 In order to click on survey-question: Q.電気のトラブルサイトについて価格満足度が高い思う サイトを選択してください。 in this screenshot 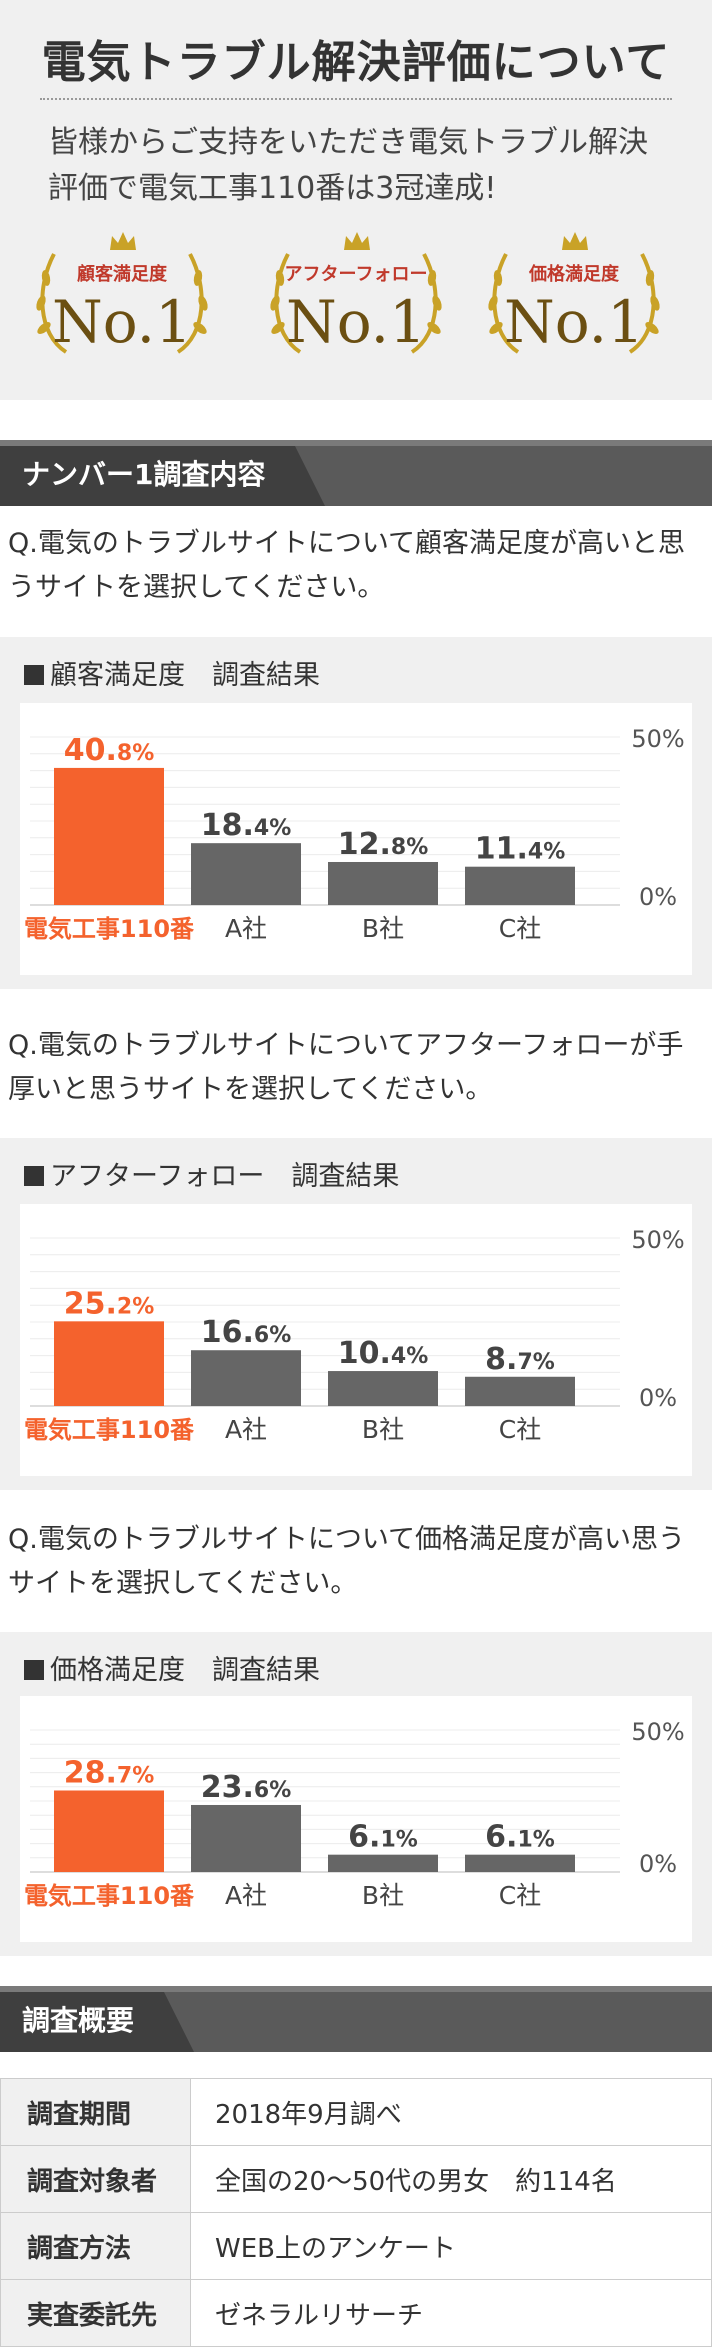, I will do `click(358, 1562)`.